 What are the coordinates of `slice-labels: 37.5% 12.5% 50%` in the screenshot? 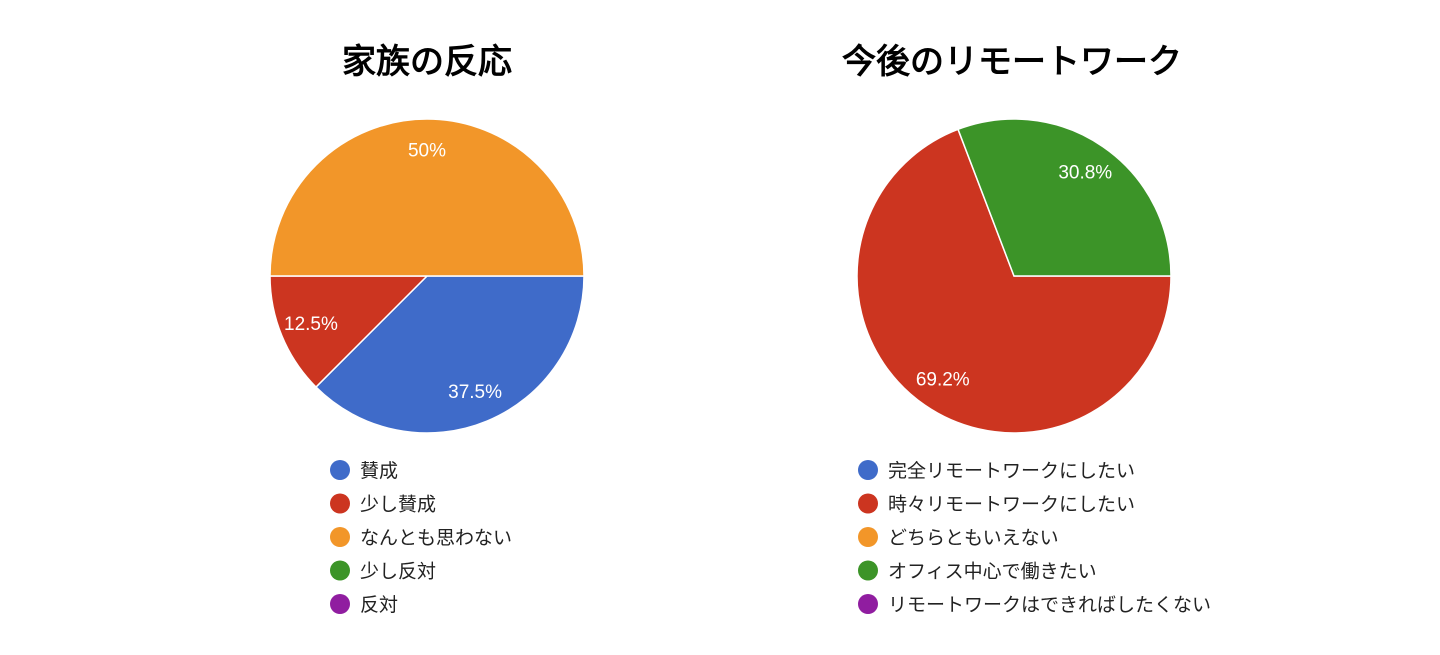 It's located at (393, 271).